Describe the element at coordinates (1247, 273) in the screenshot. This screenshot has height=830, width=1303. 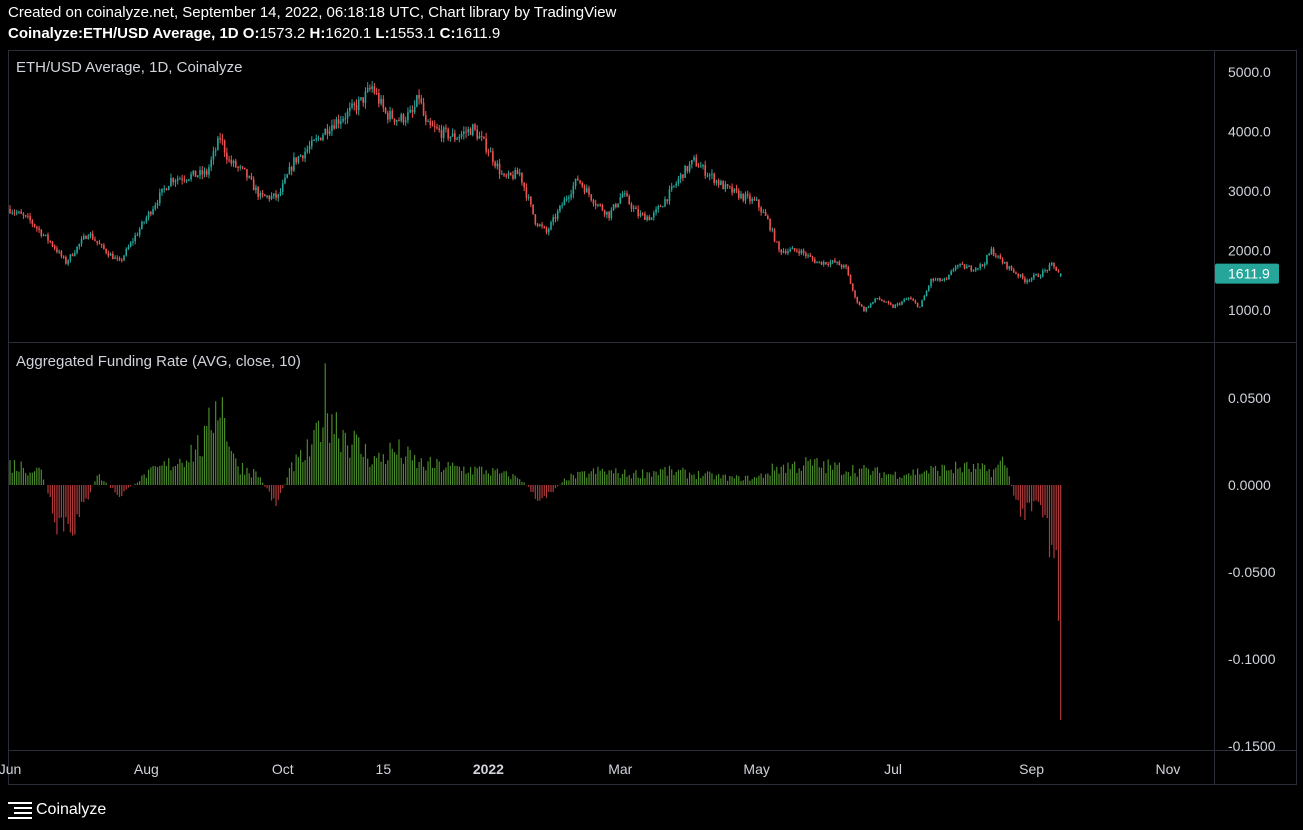
I see `last-price-marker: 1611.9` at that location.